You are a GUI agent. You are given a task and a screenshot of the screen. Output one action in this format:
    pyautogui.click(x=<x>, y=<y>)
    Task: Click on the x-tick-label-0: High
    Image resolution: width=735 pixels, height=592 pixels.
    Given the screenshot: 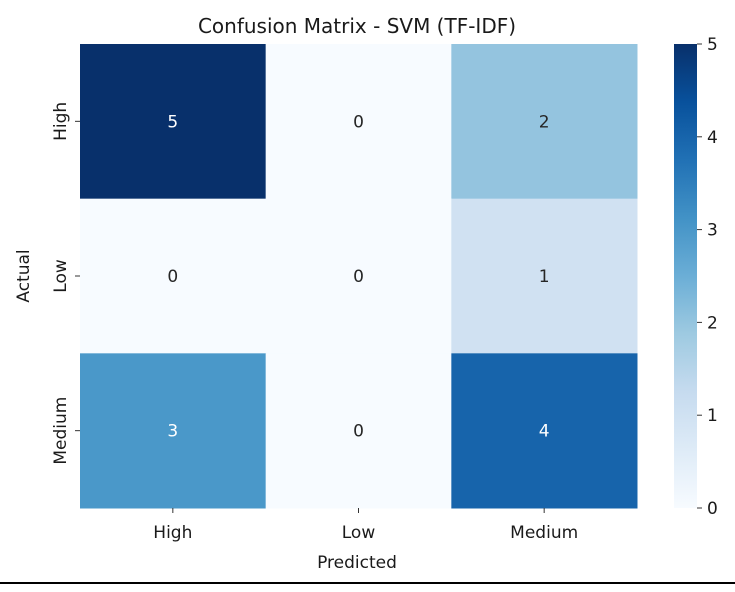 What is the action you would take?
    pyautogui.click(x=172, y=533)
    